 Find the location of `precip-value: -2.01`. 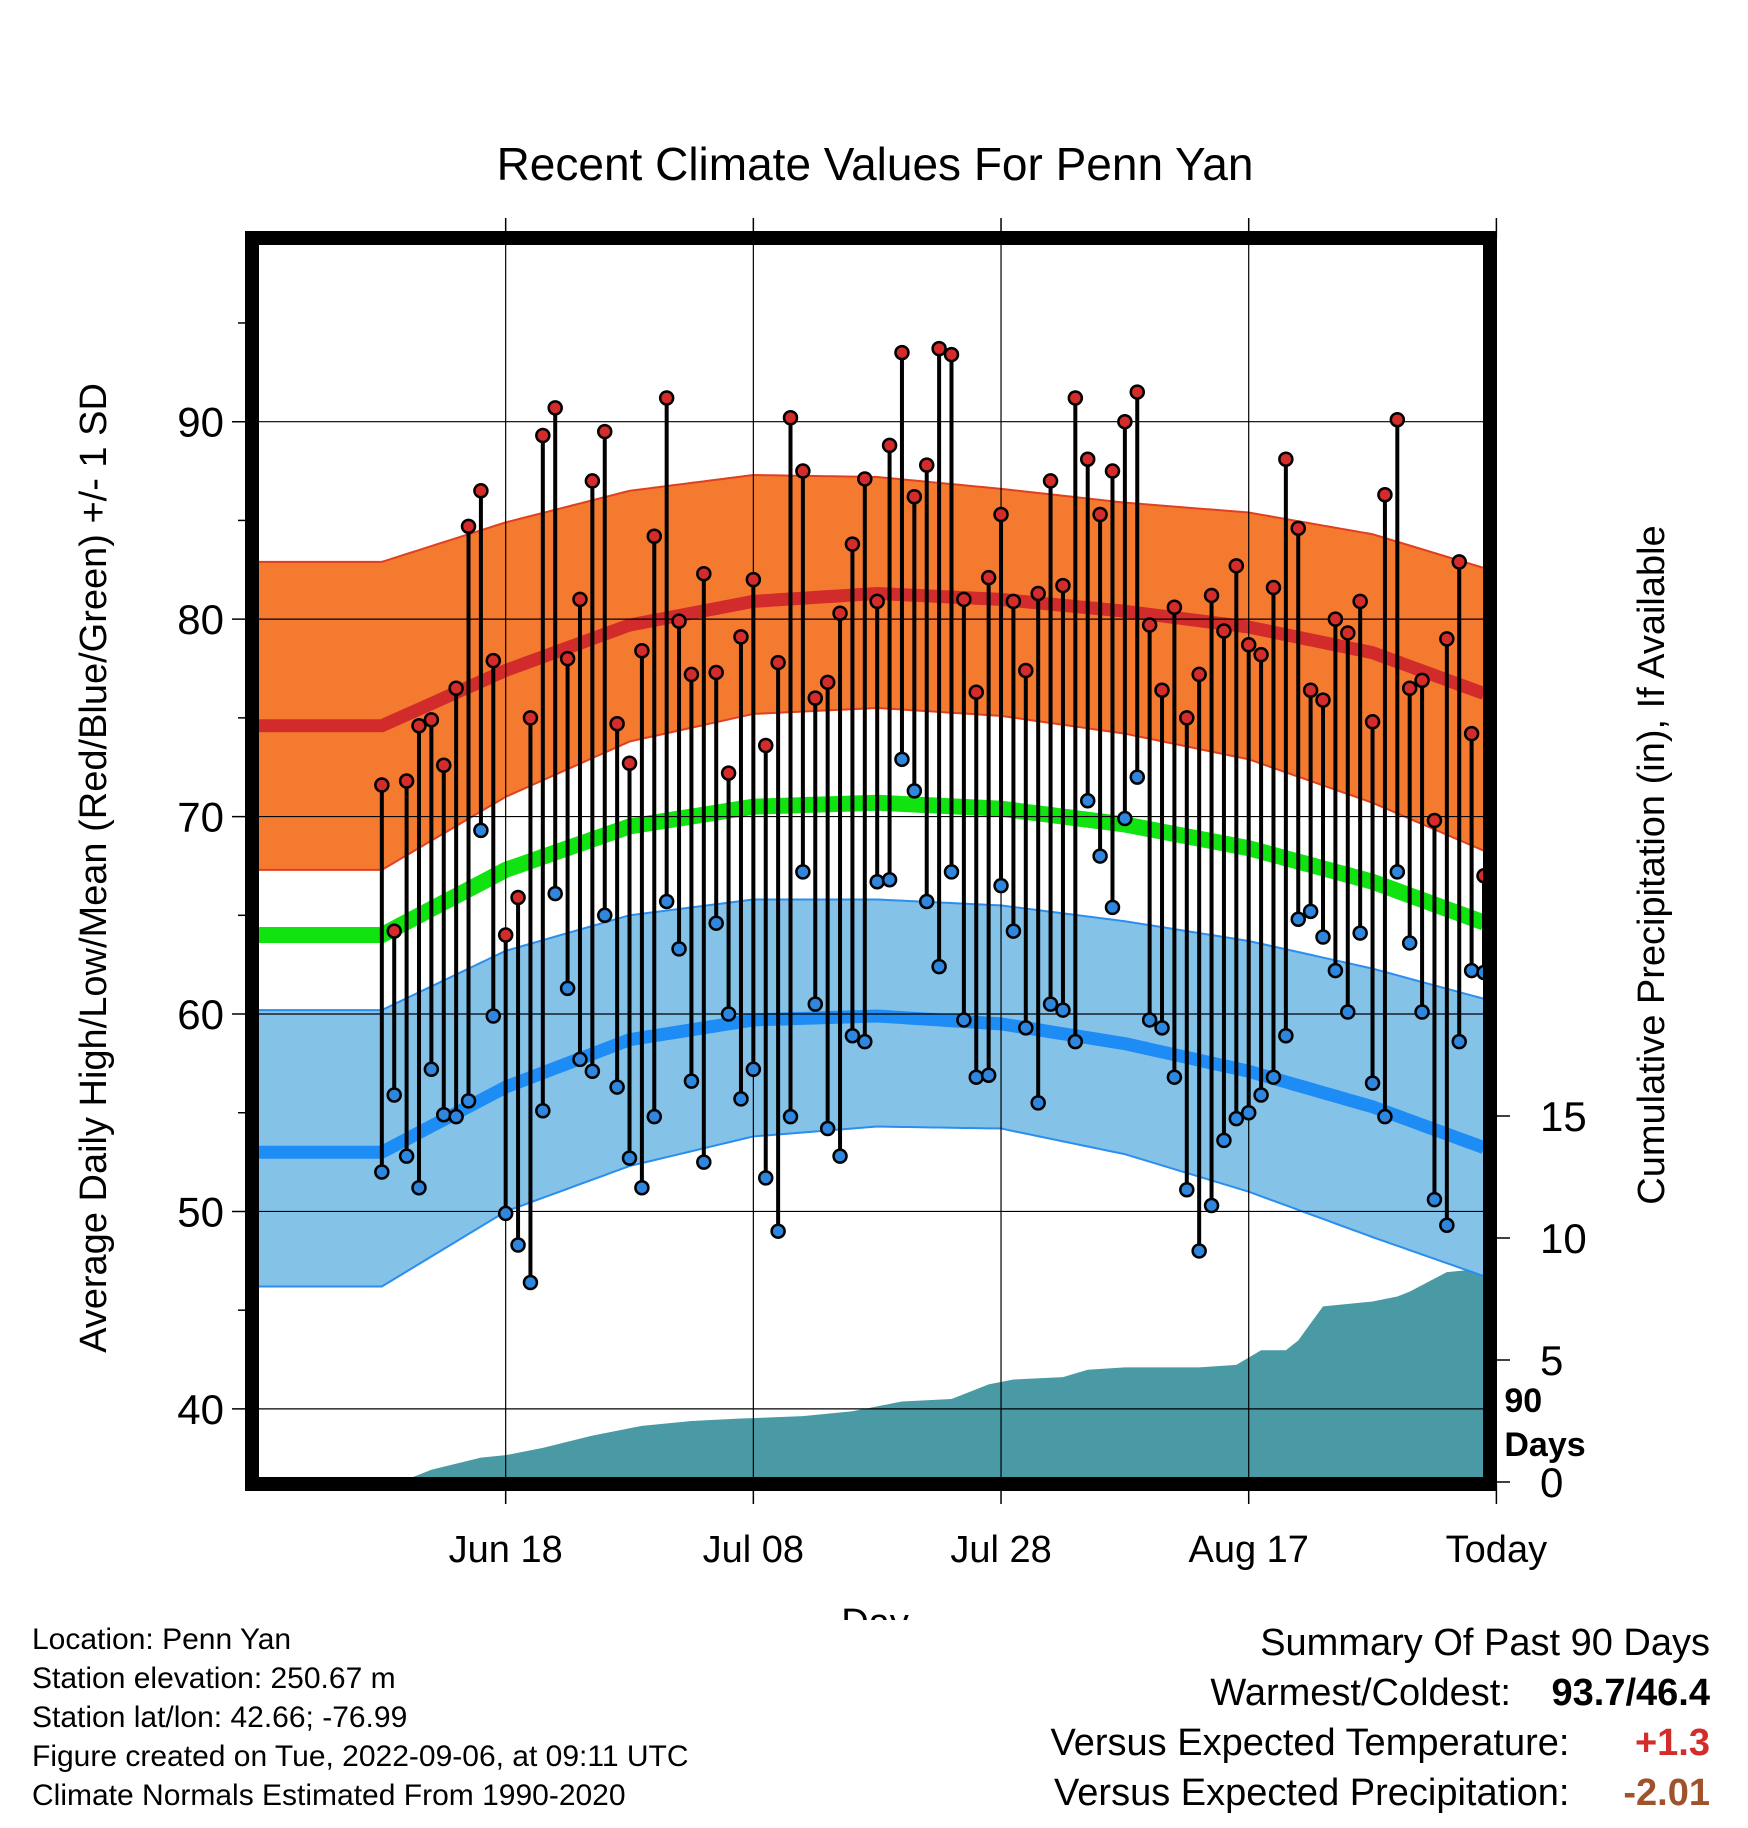

precip-value: -2.01 is located at coordinates (1666, 1793).